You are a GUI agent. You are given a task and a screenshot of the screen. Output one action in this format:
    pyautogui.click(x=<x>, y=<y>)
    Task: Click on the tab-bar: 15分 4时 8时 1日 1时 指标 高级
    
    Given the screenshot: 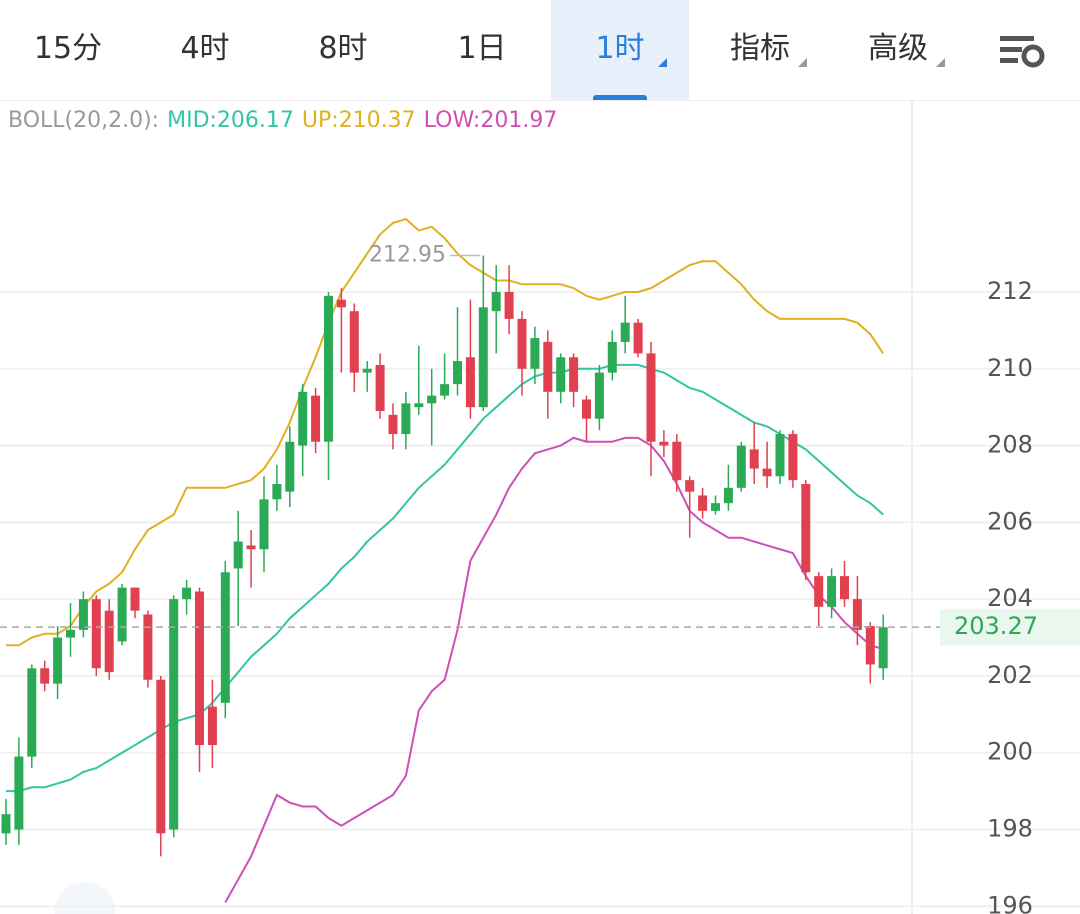 What is the action you would take?
    pyautogui.click(x=540, y=50)
    